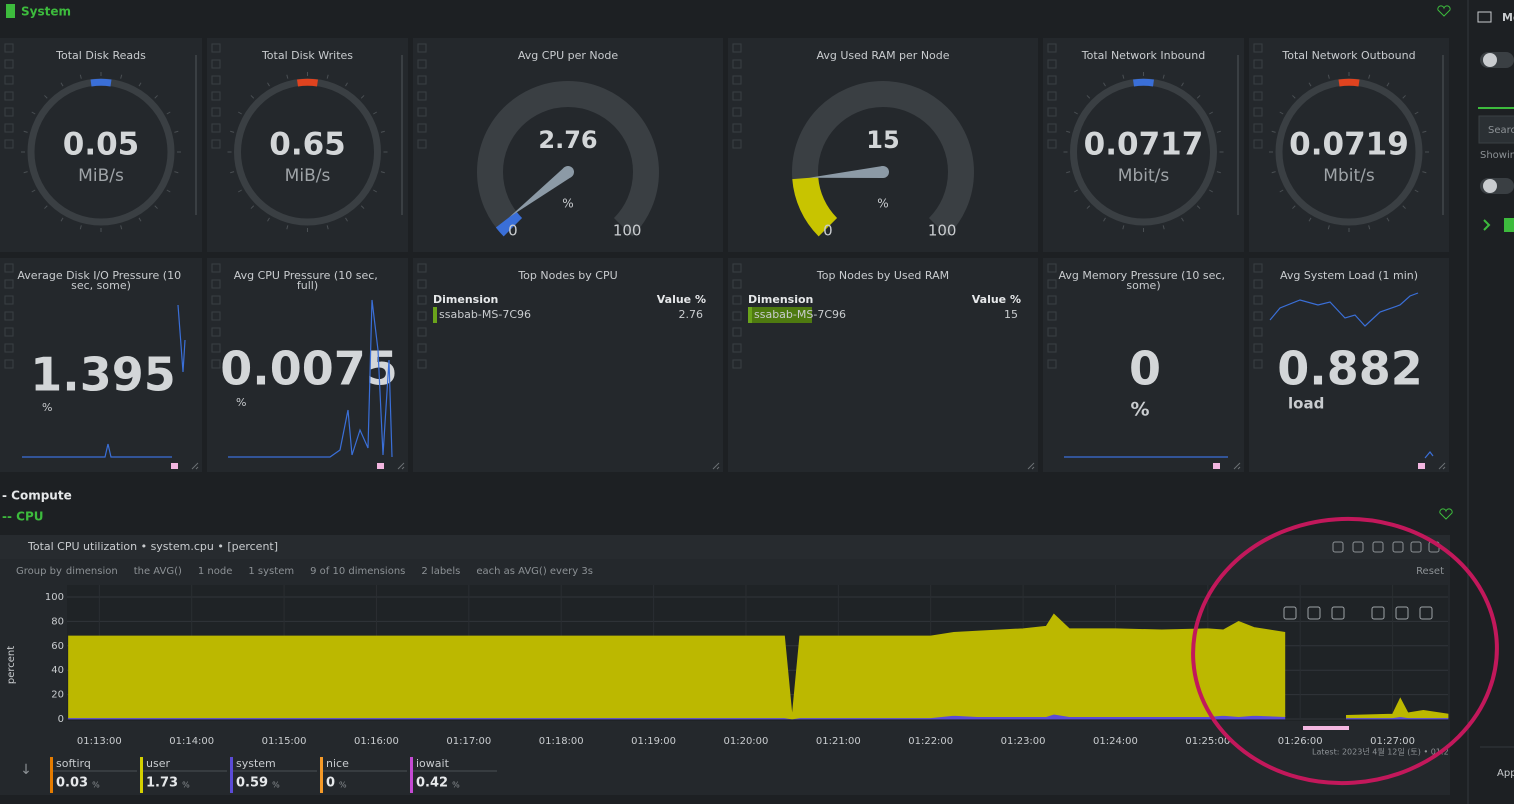 The width and height of the screenshot is (1514, 804). I want to click on legend-name: iowait, so click(433, 763).